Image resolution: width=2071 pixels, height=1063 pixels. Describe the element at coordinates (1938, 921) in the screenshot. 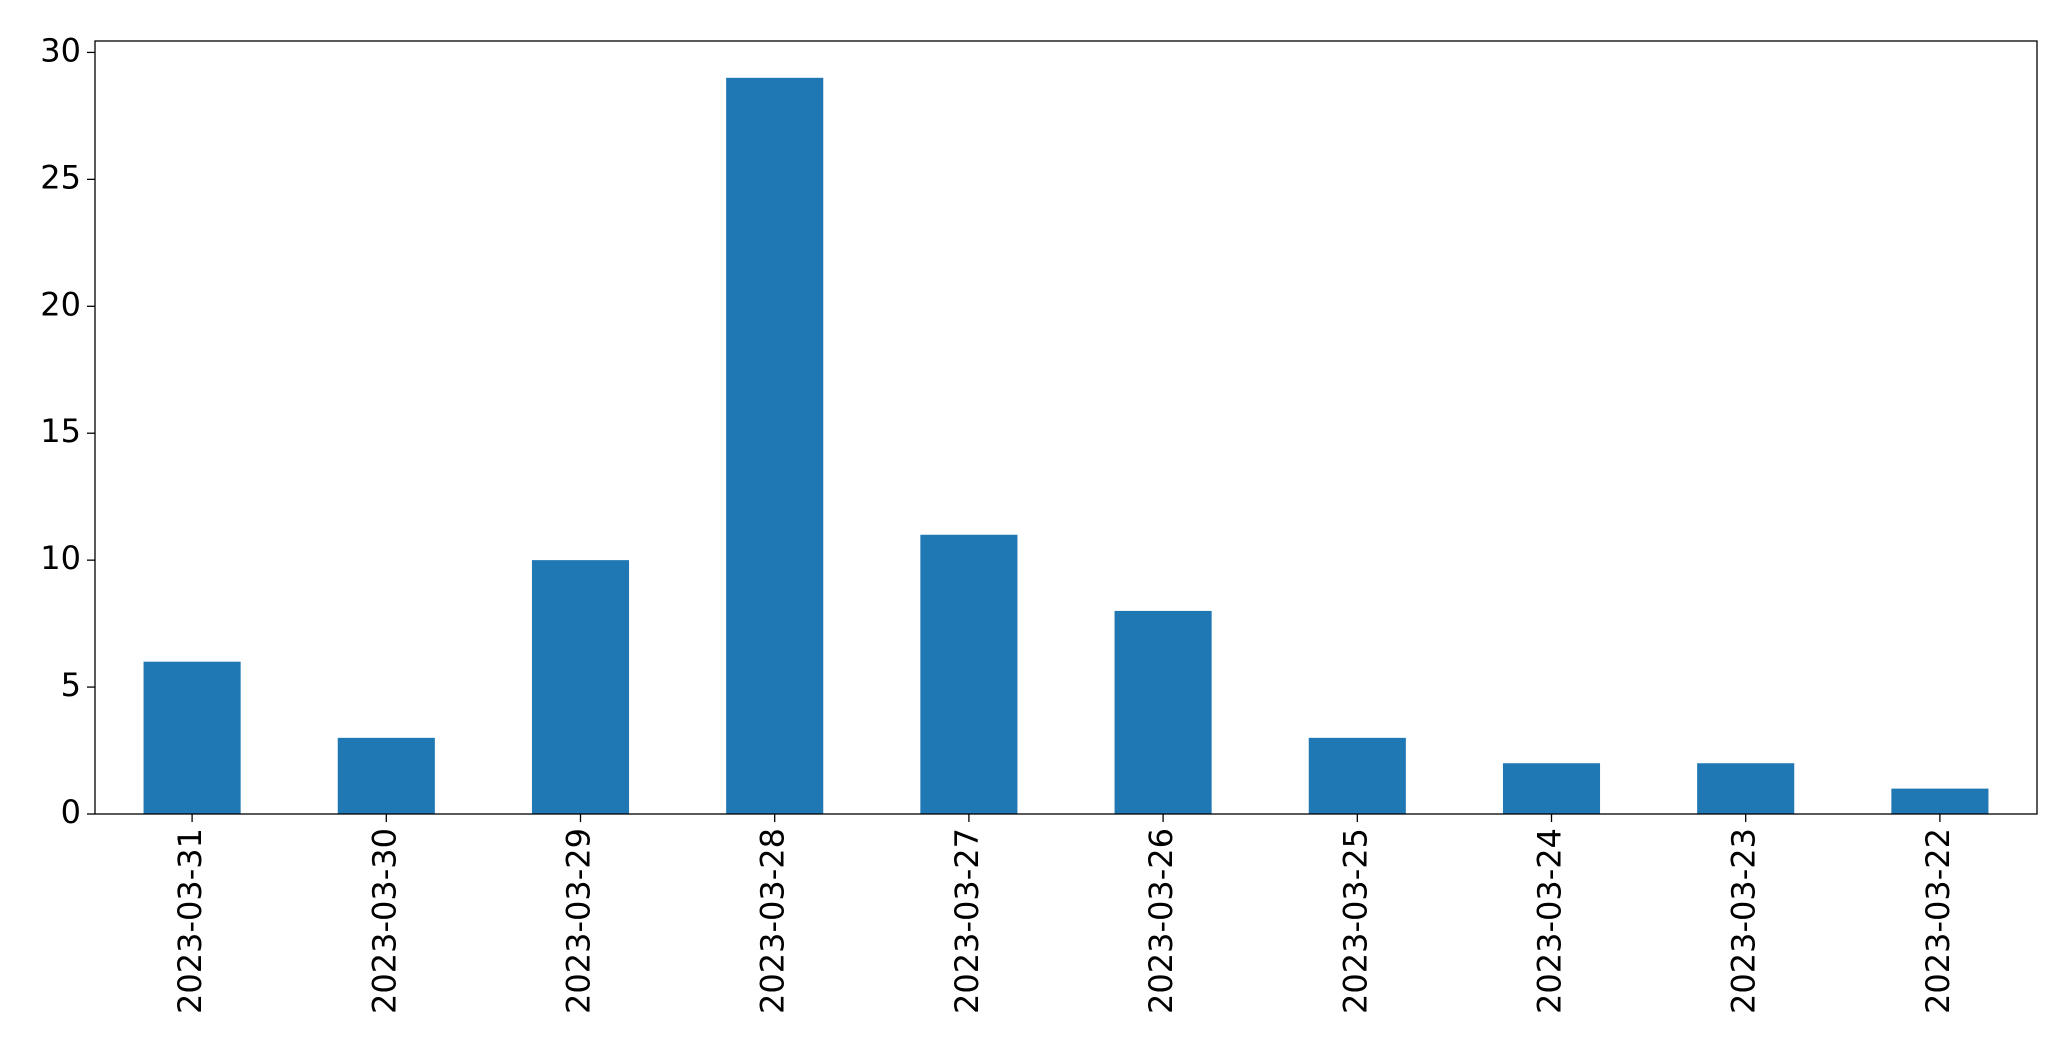

I see `x-tick-label: 2023-03-22` at that location.